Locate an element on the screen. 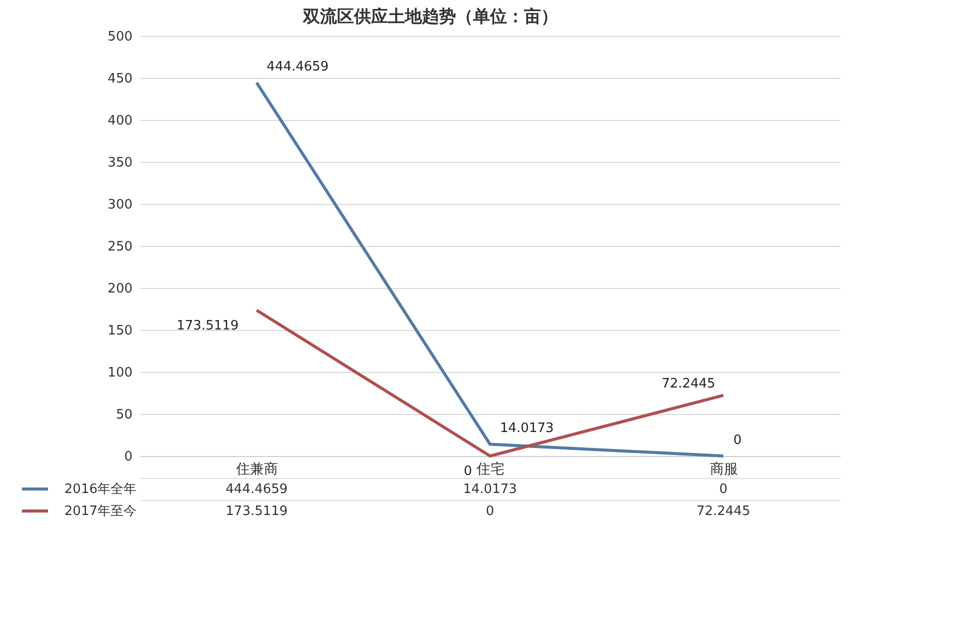  x-tick-label: 住兼商 is located at coordinates (256, 470).